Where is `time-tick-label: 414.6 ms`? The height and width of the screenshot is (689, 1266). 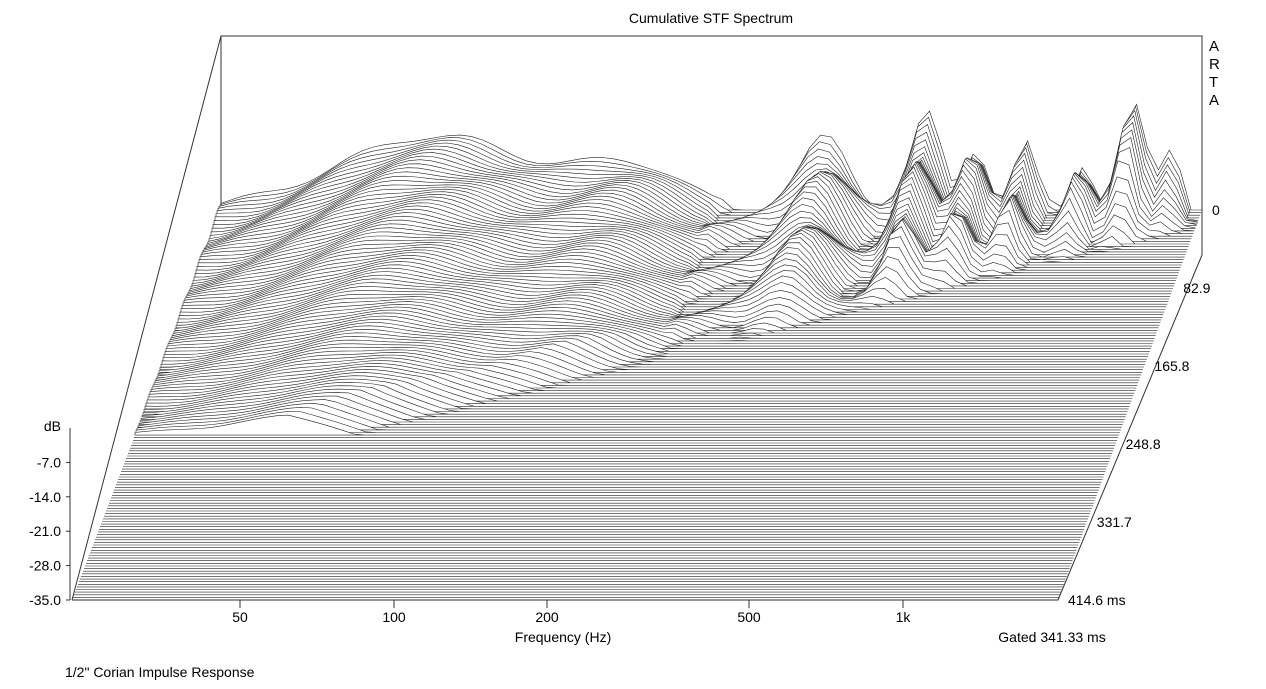 time-tick-label: 414.6 ms is located at coordinates (1097, 600).